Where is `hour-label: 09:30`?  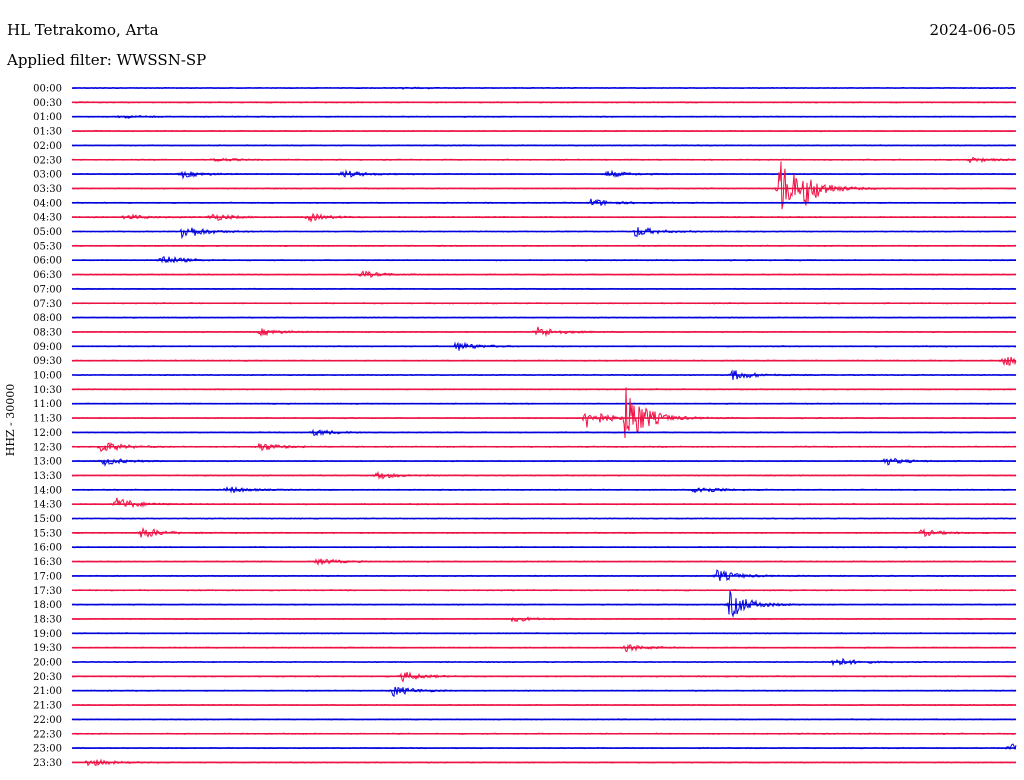 hour-label: 09:30 is located at coordinates (47, 361).